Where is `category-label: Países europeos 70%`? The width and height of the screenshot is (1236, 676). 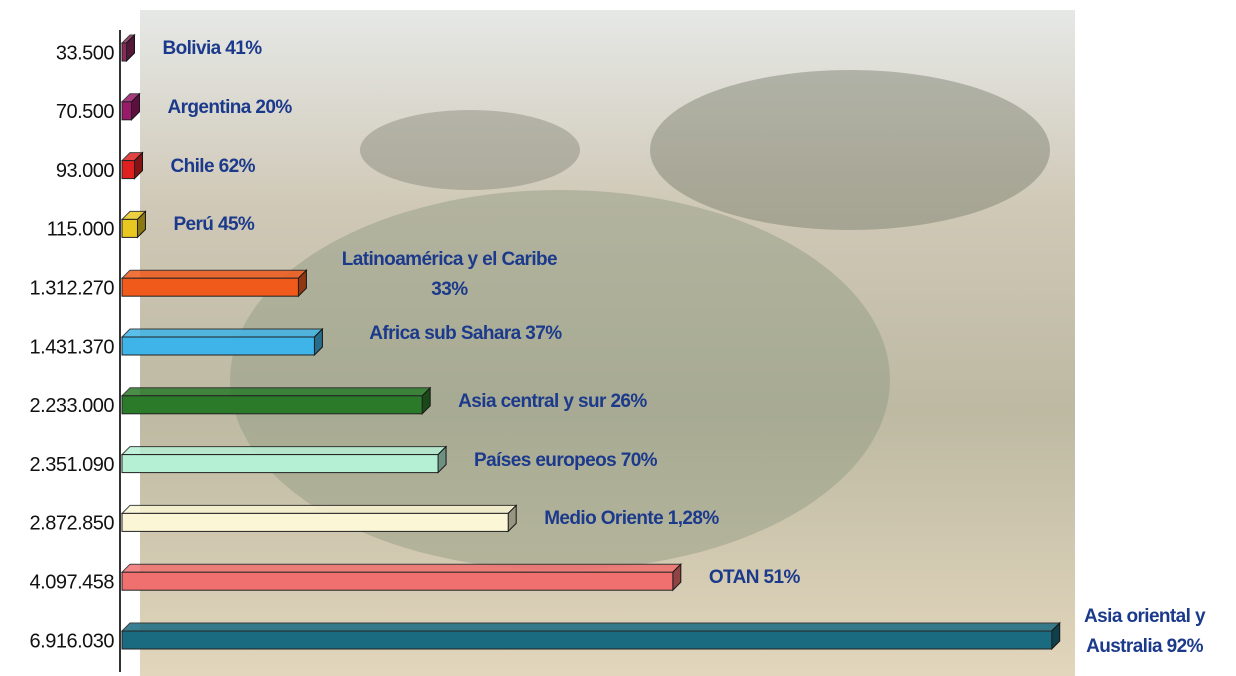 category-label: Países europeos 70% is located at coordinates (566, 460).